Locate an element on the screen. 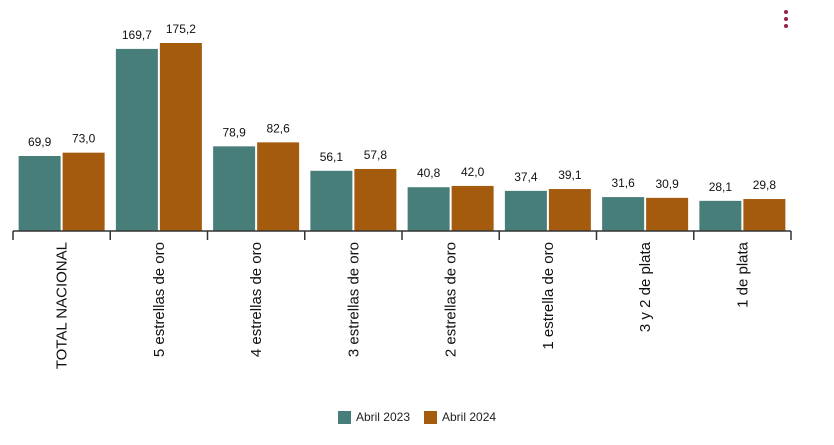 This screenshot has width=834, height=445. data-label: 175,2 is located at coordinates (181, 29).